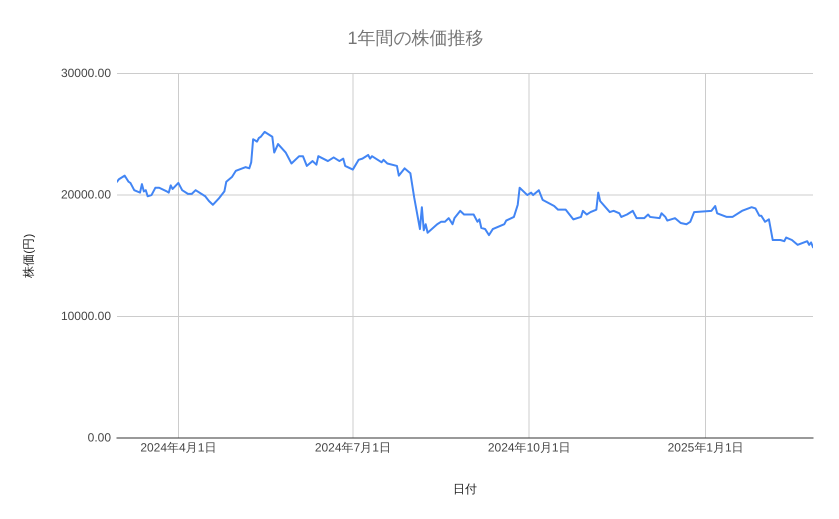 Image resolution: width=839 pixels, height=519 pixels. What do you see at coordinates (706, 447) in the screenshot?
I see `x-tick-label: 2025年1月1日` at bounding box center [706, 447].